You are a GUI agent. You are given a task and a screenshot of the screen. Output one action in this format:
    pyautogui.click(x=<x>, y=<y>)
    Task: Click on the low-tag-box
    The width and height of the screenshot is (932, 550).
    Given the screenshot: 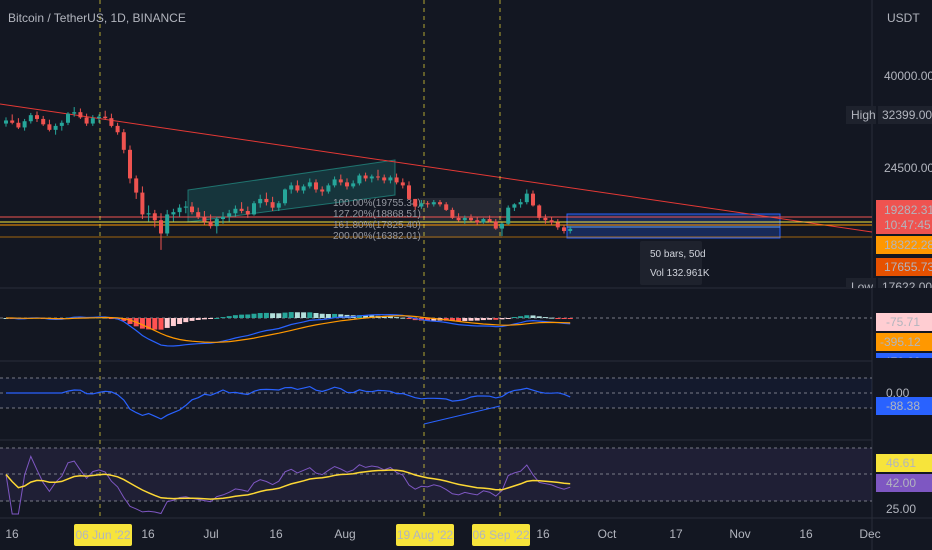 What is the action you would take?
    pyautogui.click(x=861, y=283)
    